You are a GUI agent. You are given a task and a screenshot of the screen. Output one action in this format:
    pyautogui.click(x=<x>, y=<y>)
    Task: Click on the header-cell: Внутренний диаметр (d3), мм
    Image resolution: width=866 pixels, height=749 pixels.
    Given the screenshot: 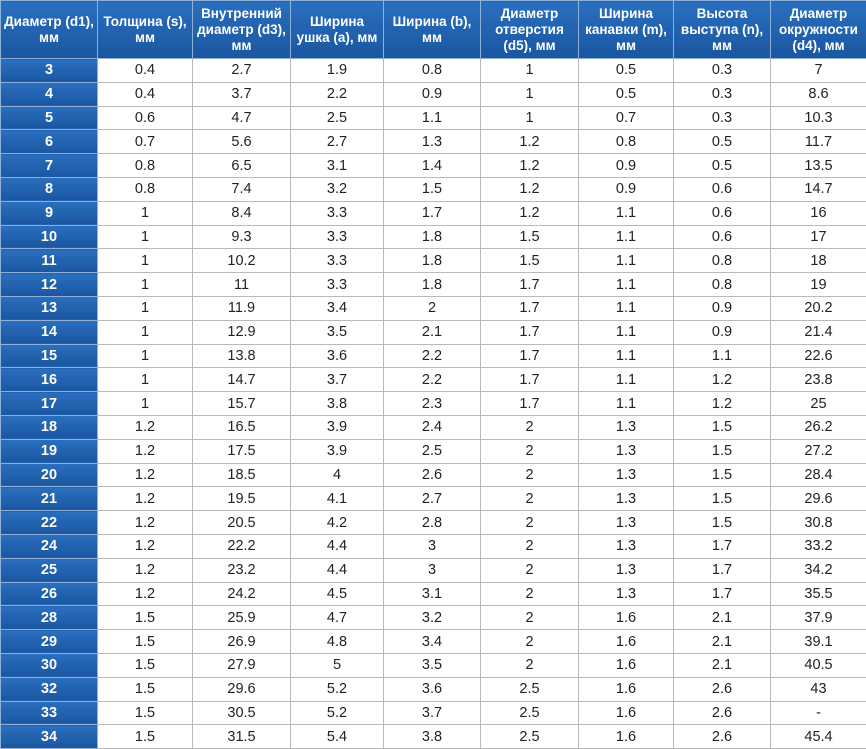 What is the action you would take?
    pyautogui.click(x=242, y=30)
    